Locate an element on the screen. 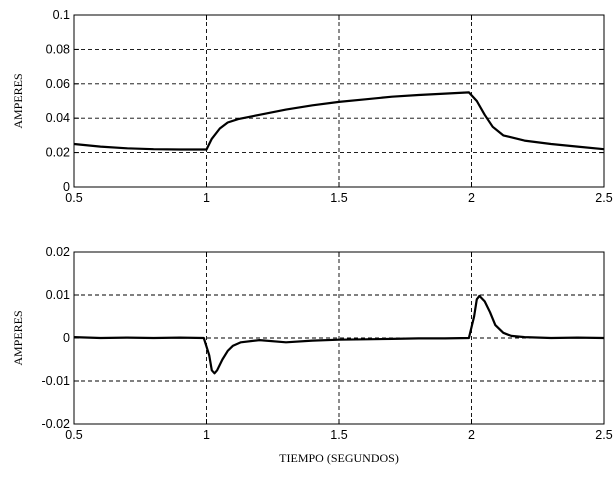 The width and height of the screenshot is (616, 480). plot2-xlabel: TIEMPO (SEGUNDOS) is located at coordinates (339, 458).